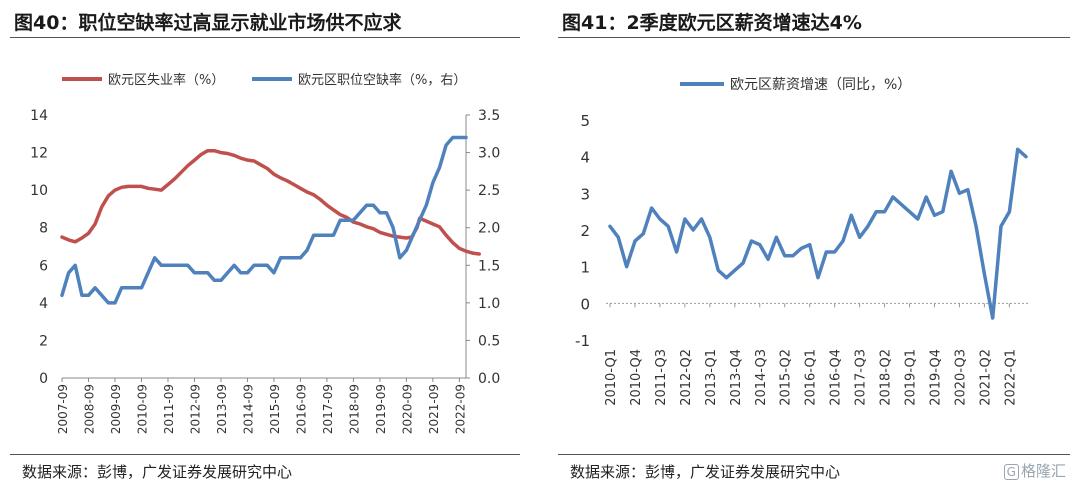 The image size is (1080, 486). What do you see at coordinates (43, 379) in the screenshot?
I see `left-y-tick-label: 0` at bounding box center [43, 379].